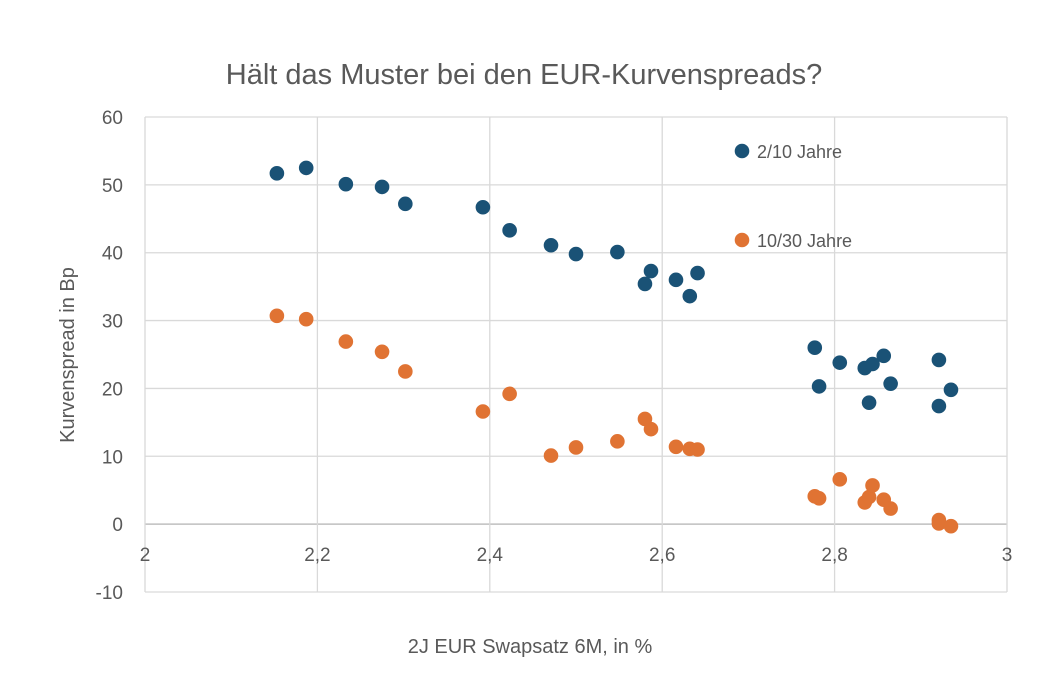 The height and width of the screenshot is (691, 1050). What do you see at coordinates (804, 241) in the screenshot?
I see `legend-label: 10/30 Jahre` at bounding box center [804, 241].